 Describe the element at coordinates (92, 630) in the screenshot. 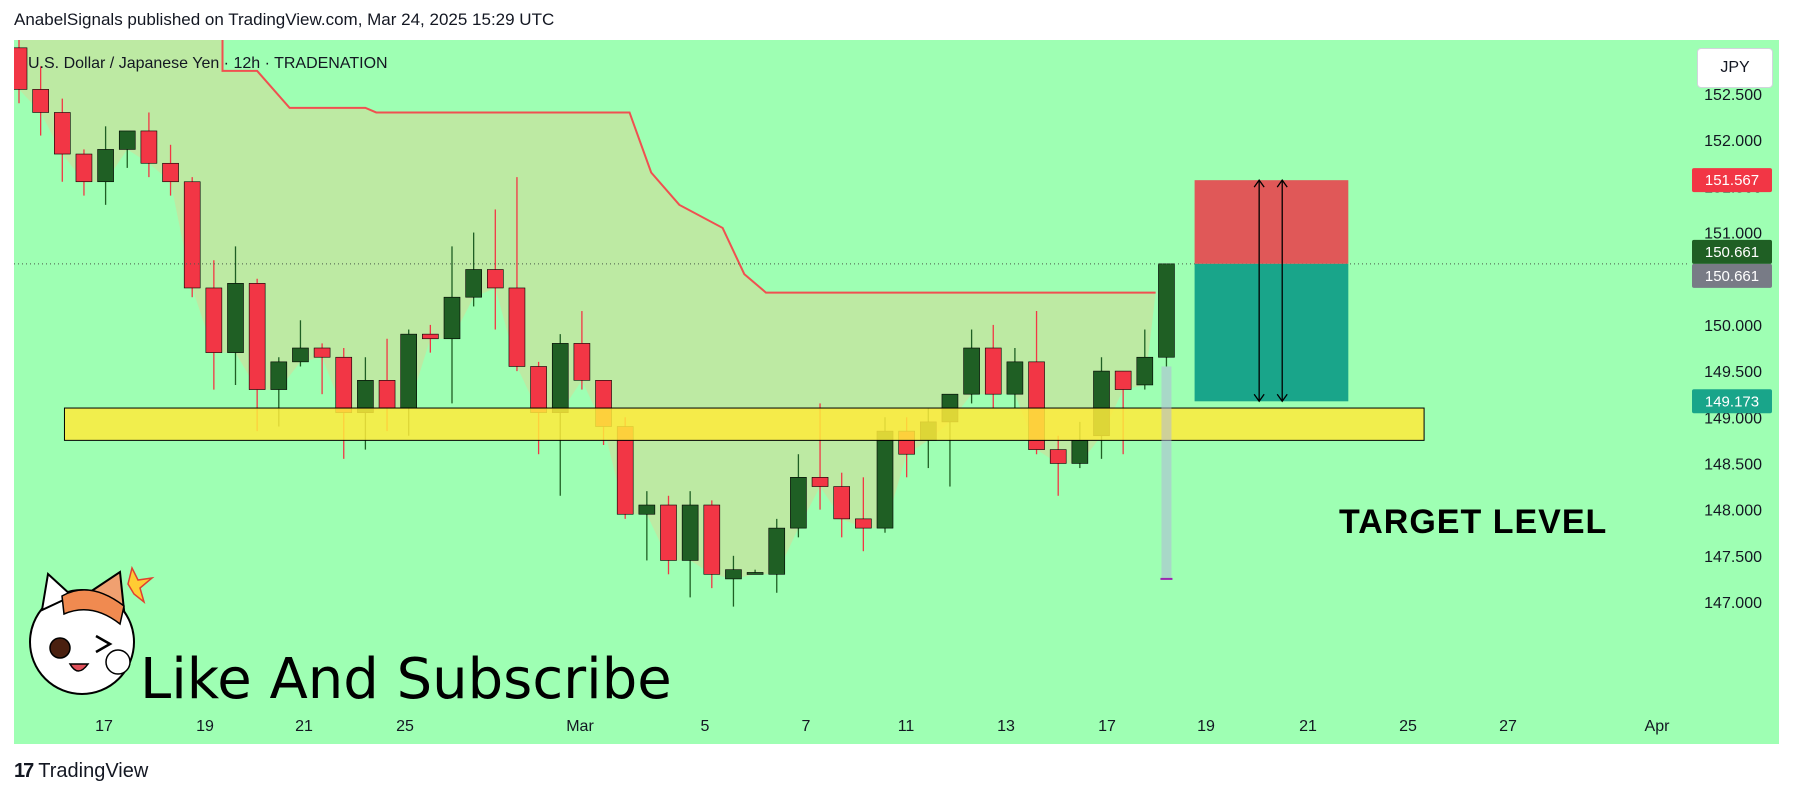

I see `cat-mascot-icon` at that location.